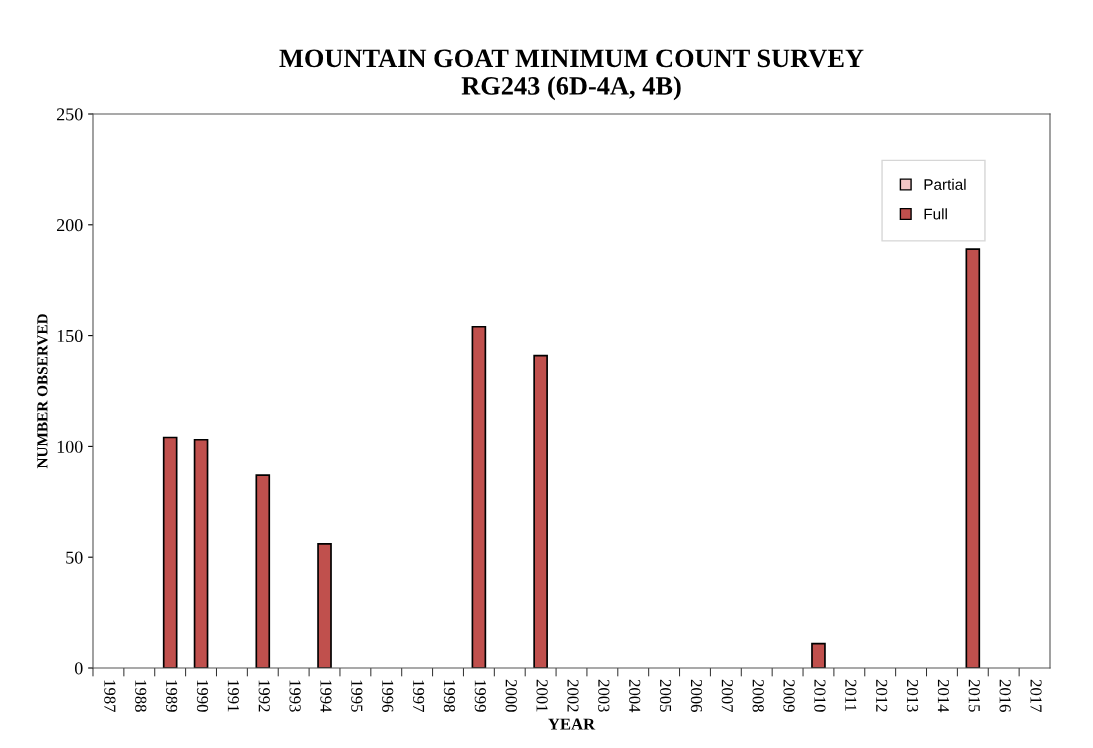 The image size is (1093, 748). I want to click on x-tick-label: 1990, so click(202, 696).